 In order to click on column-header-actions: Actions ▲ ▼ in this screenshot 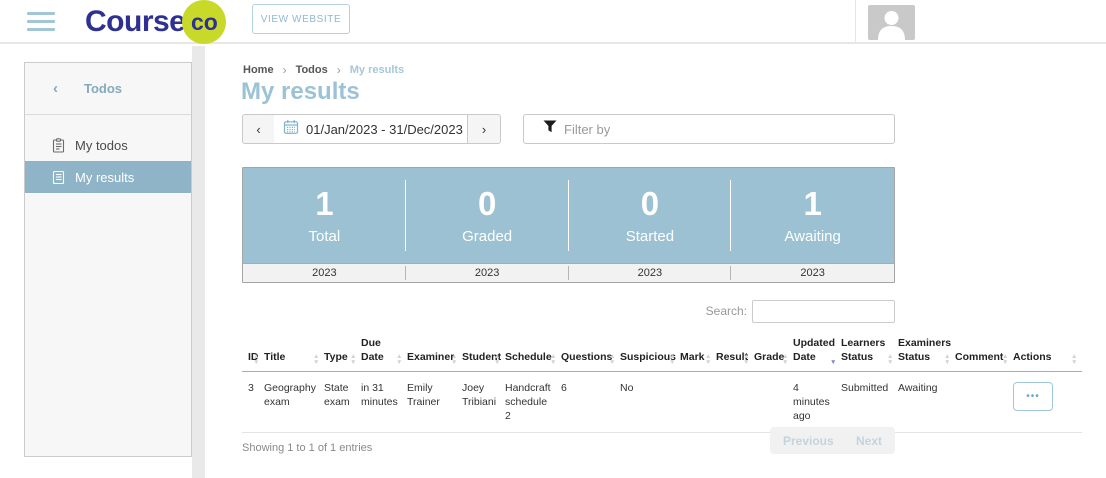, I will do `click(1047, 353)`.